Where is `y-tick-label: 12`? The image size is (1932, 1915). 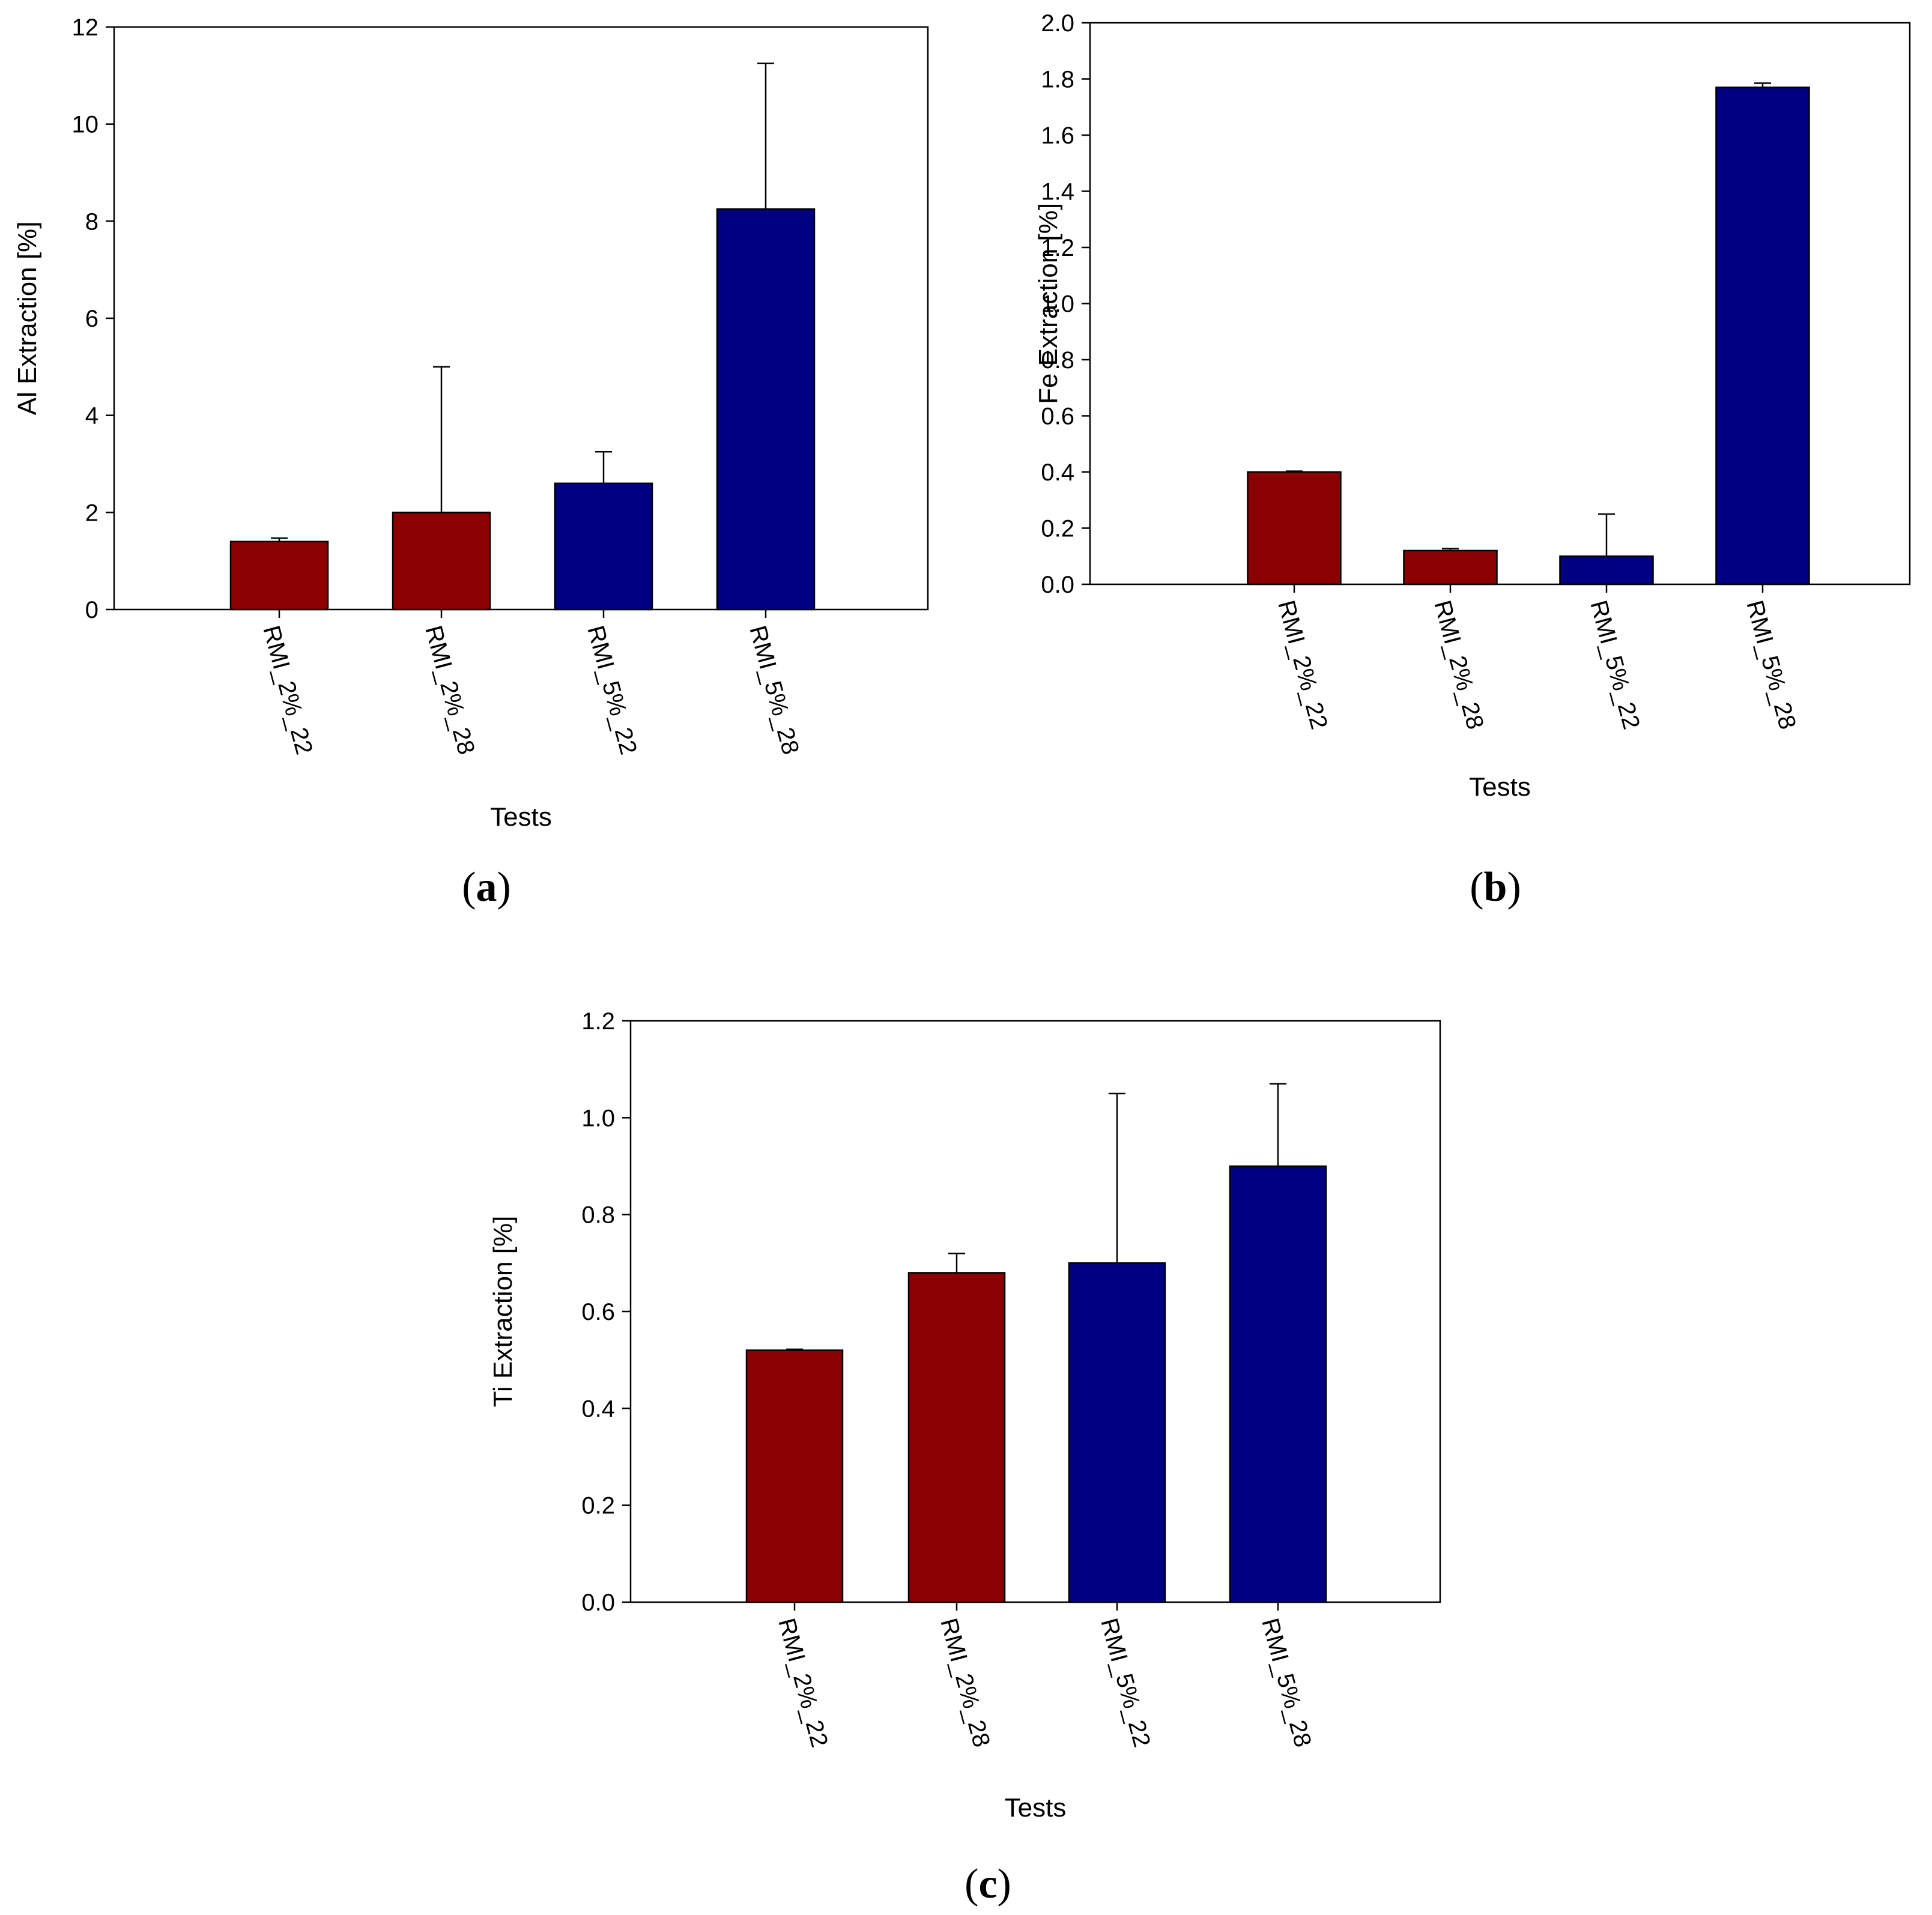
y-tick-label: 12 is located at coordinates (85, 28).